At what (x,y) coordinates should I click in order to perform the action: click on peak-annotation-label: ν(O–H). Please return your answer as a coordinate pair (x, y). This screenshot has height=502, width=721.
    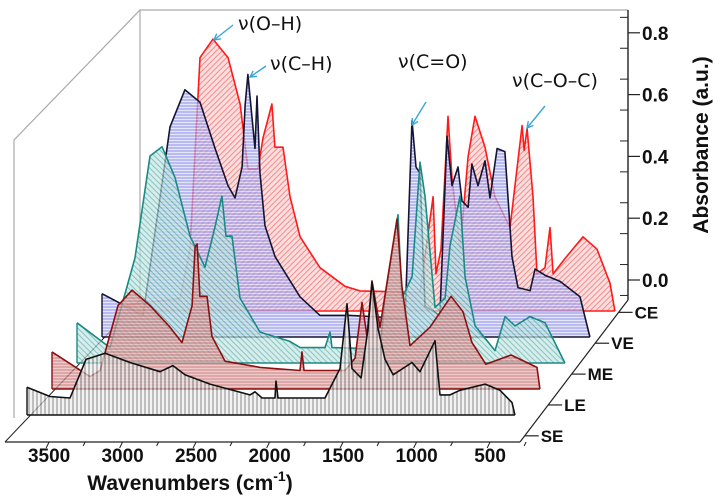
    Looking at the image, I should click on (270, 24).